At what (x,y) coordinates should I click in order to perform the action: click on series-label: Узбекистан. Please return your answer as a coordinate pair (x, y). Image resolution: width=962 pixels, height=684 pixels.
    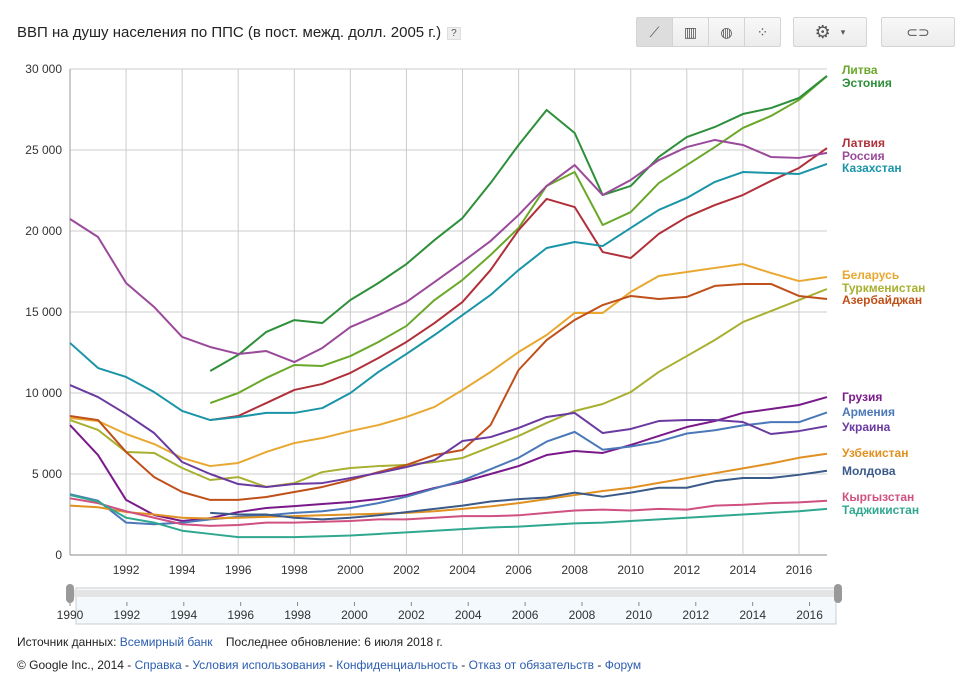
    Looking at the image, I should click on (875, 453).